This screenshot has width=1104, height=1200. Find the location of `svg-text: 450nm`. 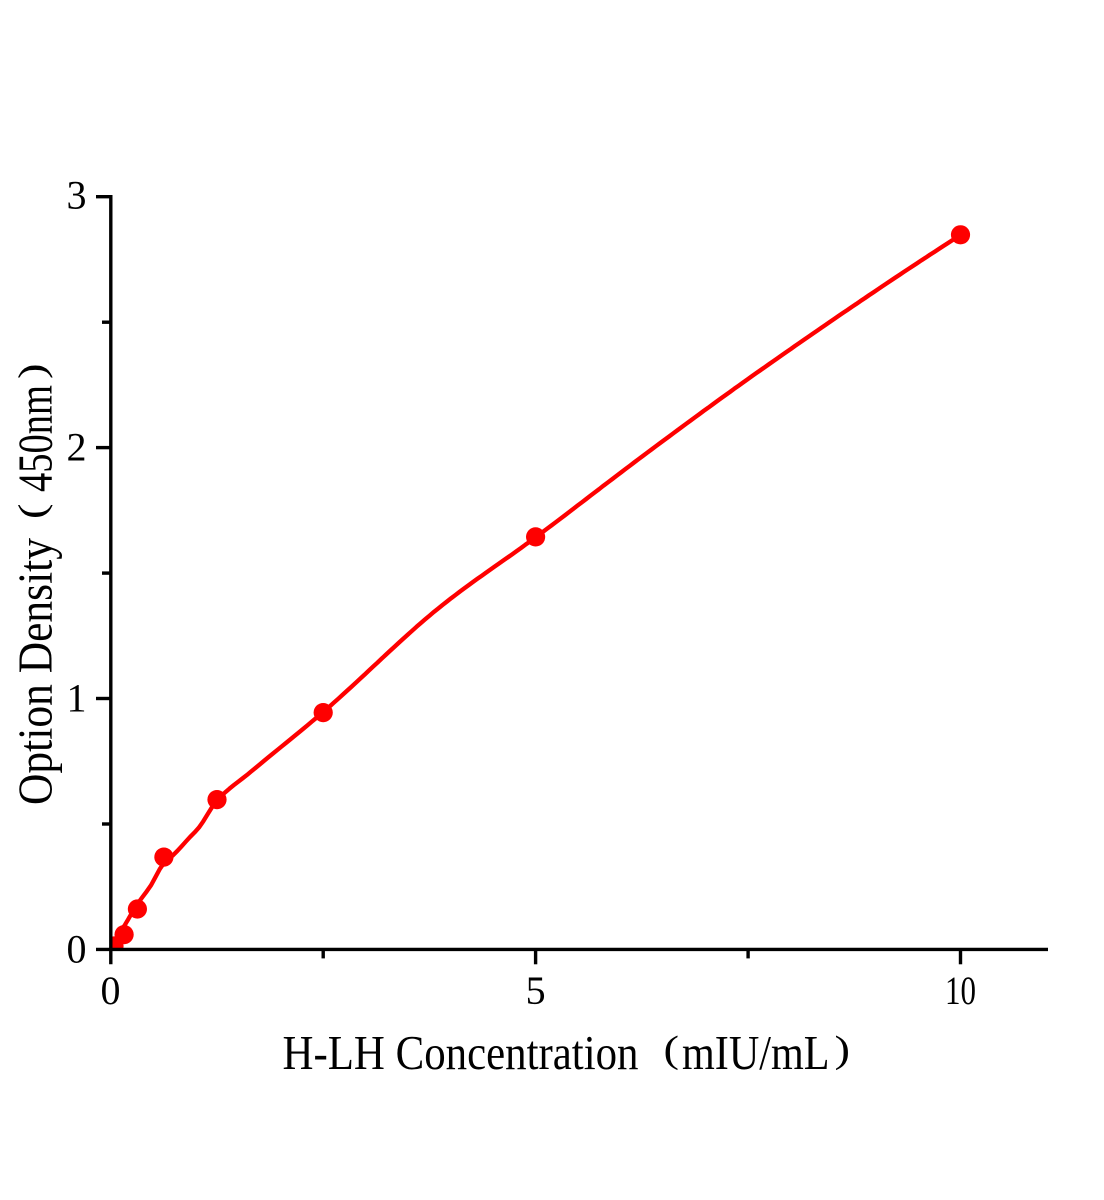

svg-text: 450nm is located at coordinates (35, 438).